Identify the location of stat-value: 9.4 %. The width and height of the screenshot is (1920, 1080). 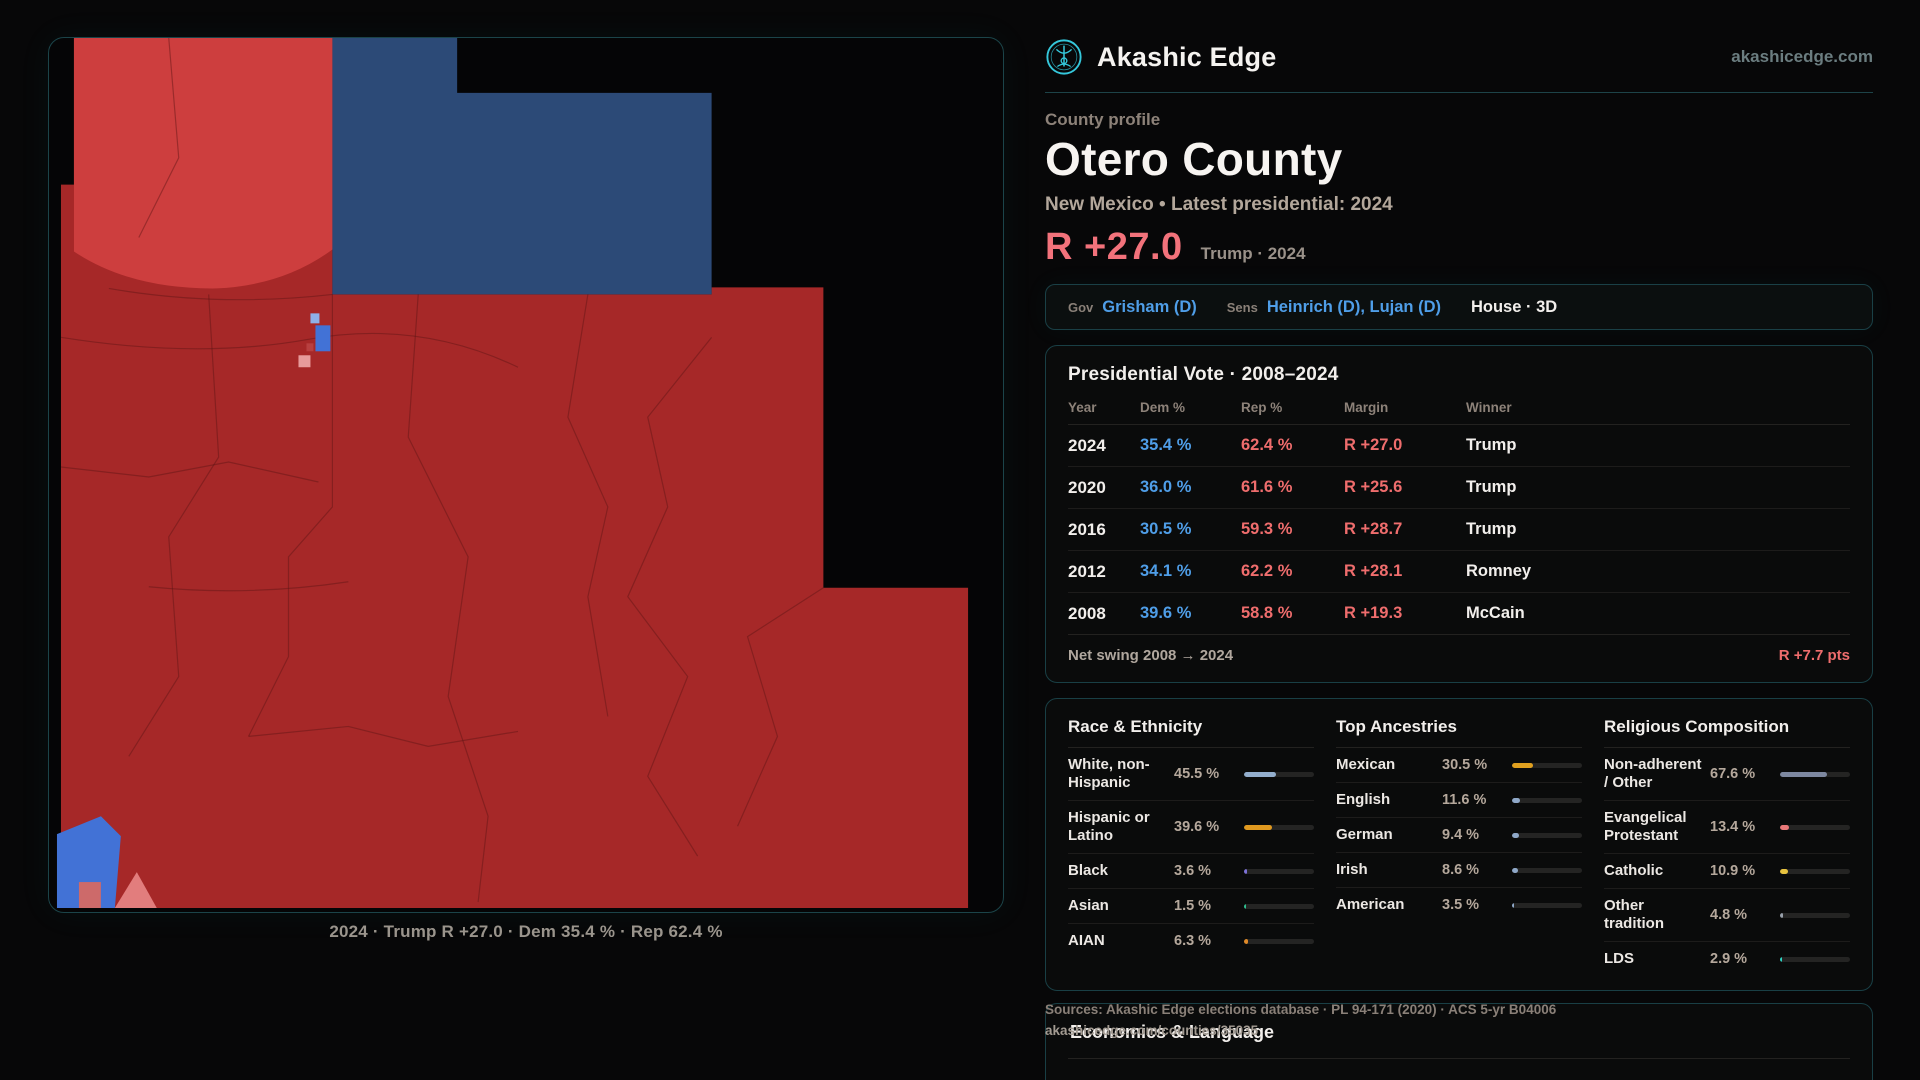
(1461, 835).